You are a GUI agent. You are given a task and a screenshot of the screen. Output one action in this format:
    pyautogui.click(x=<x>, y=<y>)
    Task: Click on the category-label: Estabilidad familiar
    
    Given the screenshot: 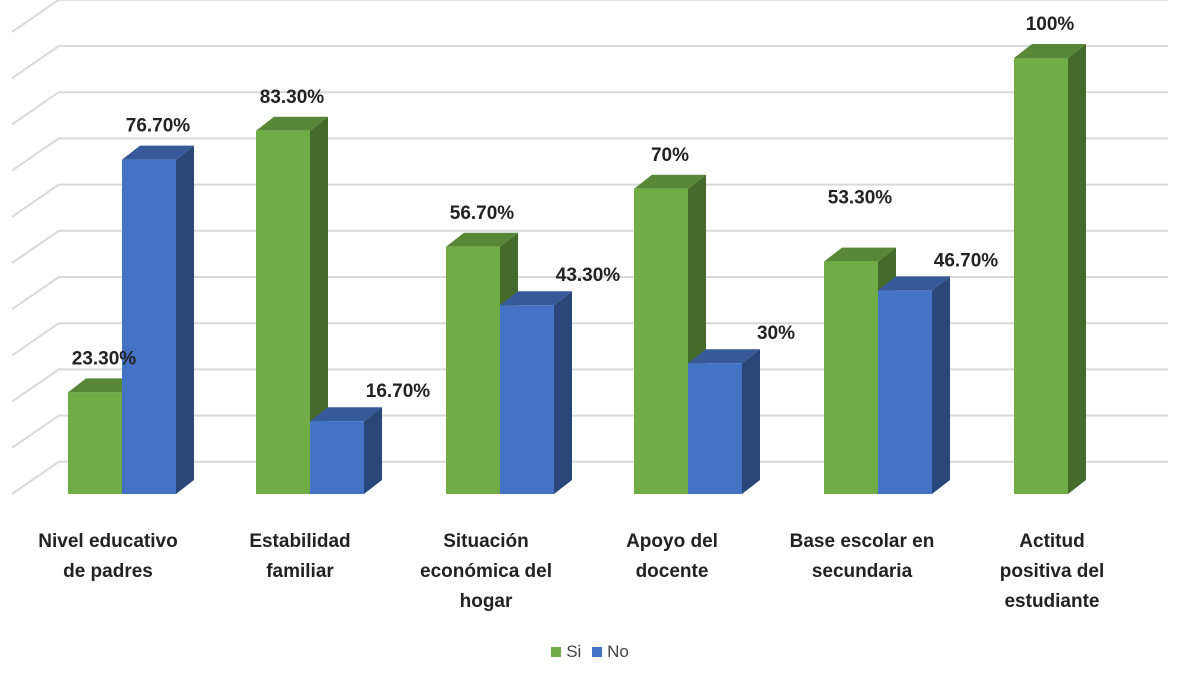 What is the action you would take?
    pyautogui.click(x=300, y=557)
    